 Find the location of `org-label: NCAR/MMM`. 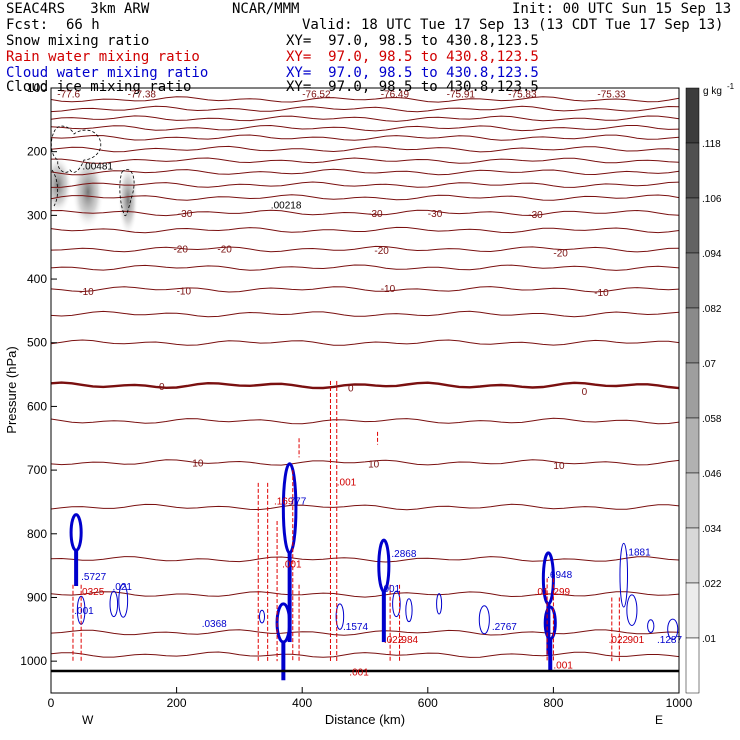

org-label: NCAR/MMM is located at coordinates (266, 9).